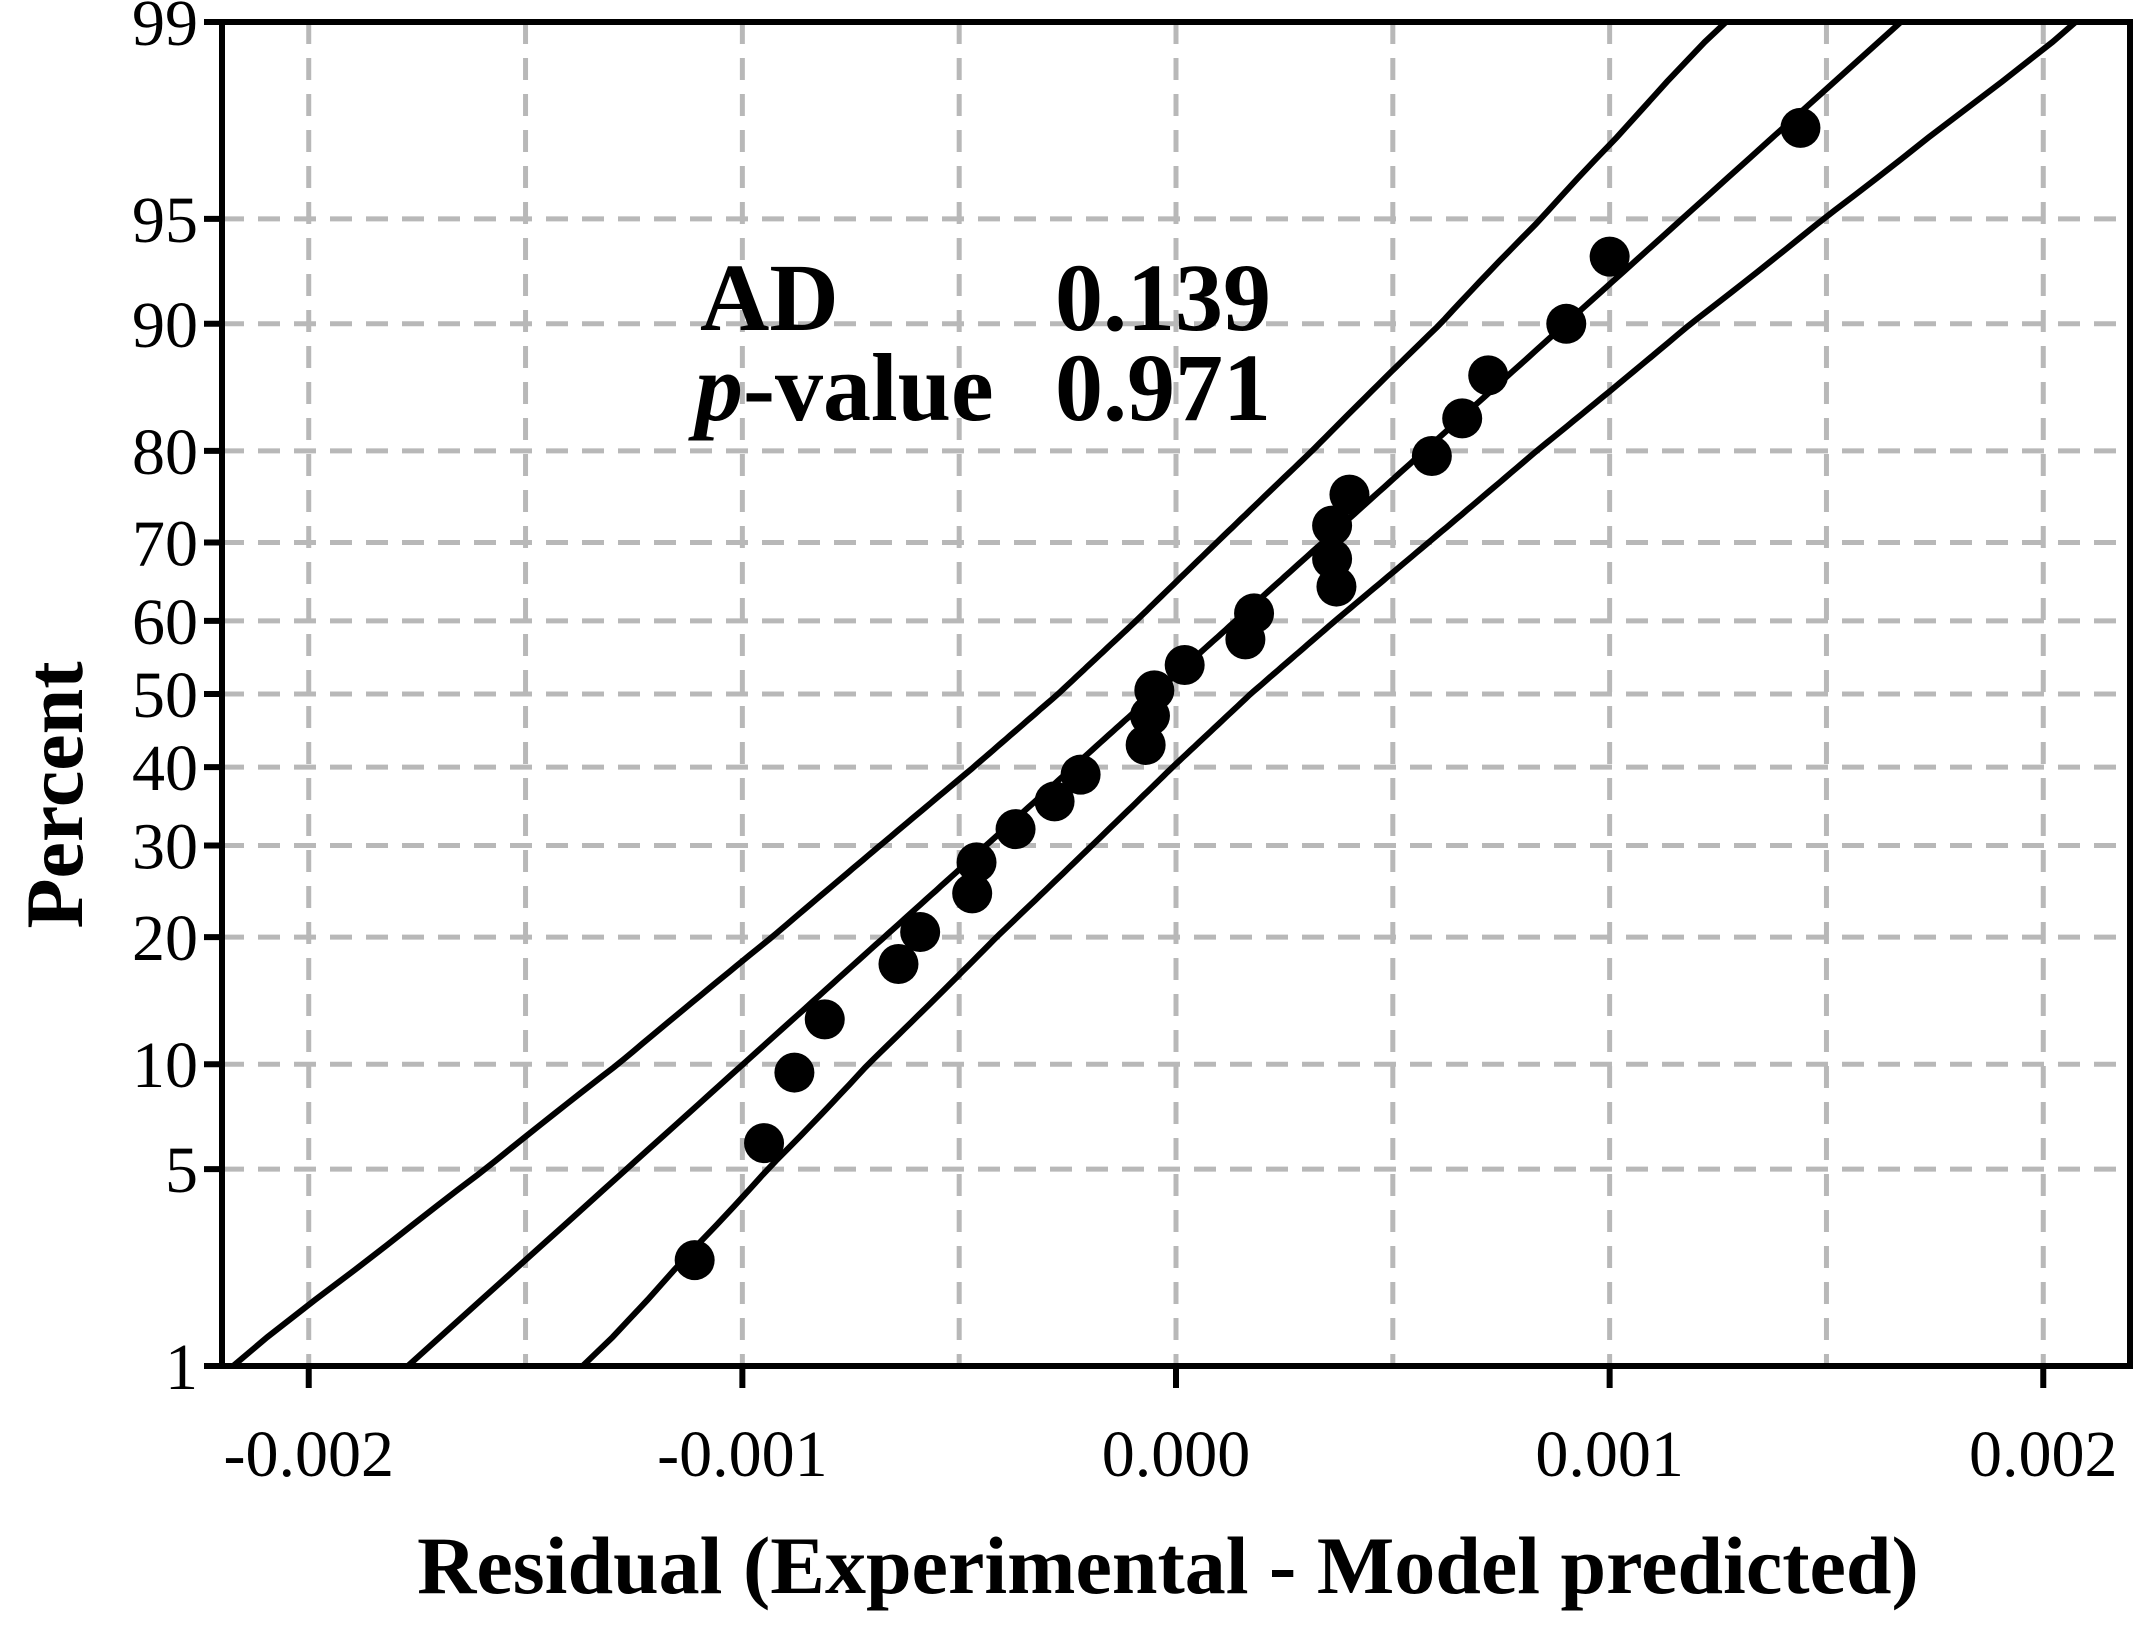 The width and height of the screenshot is (2152, 1629). What do you see at coordinates (165, 30) in the screenshot?
I see `y-tick-label: 99` at bounding box center [165, 30].